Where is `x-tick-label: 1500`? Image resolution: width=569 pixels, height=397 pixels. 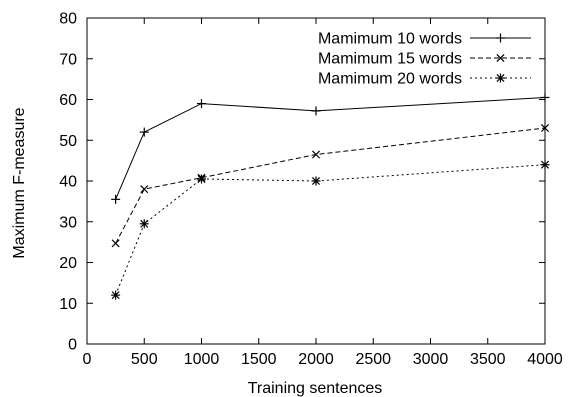
x-tick-label: 1500 is located at coordinates (259, 359).